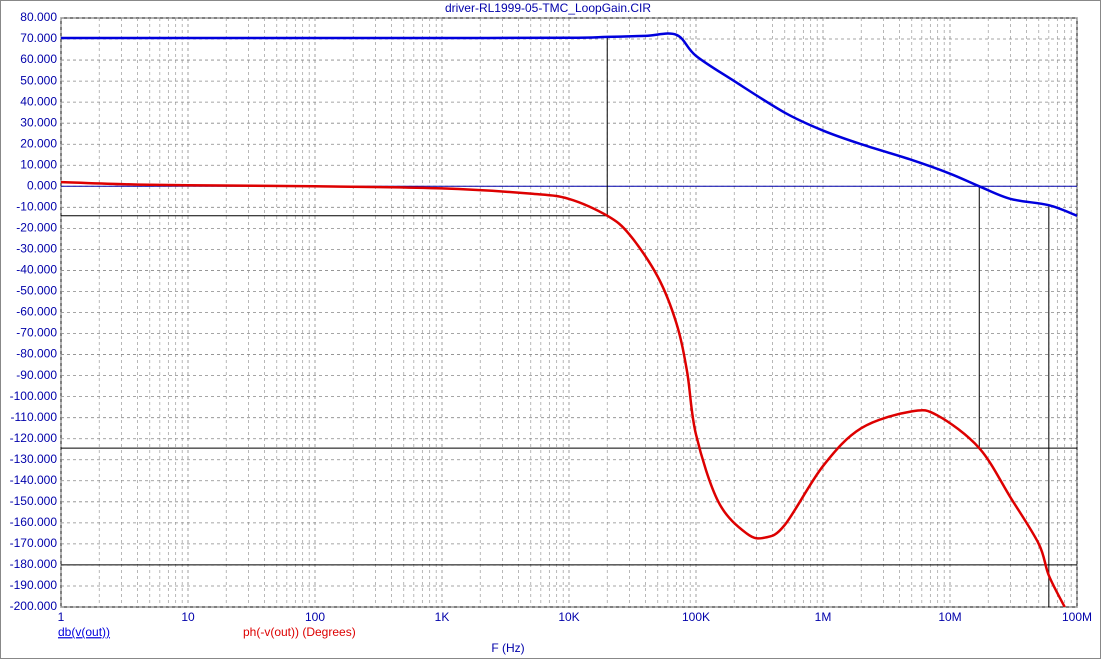  What do you see at coordinates (188, 617) in the screenshot?
I see `x-tick-label: 10` at bounding box center [188, 617].